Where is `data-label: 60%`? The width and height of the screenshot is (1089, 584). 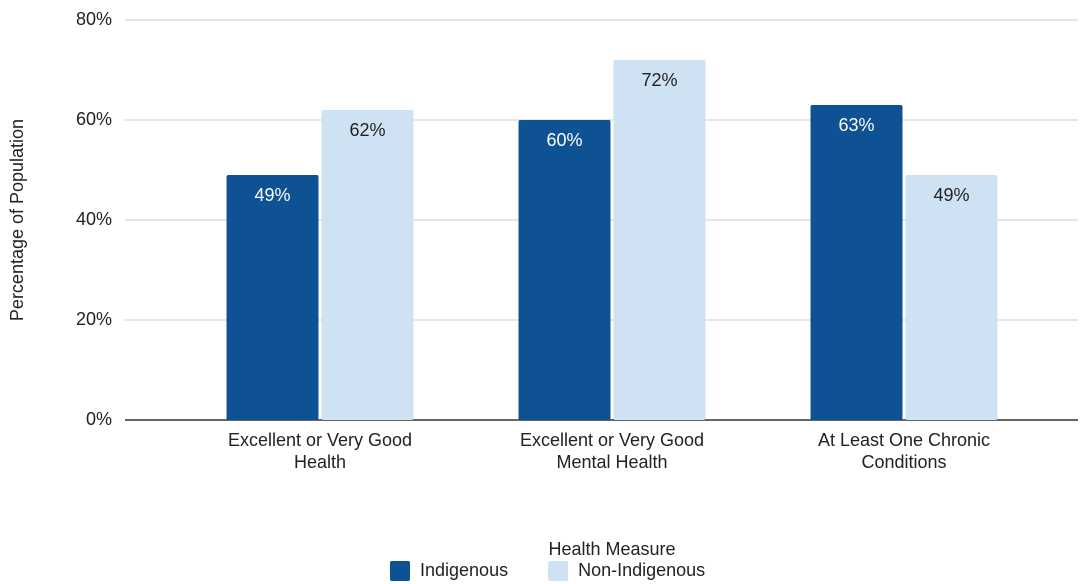 data-label: 60% is located at coordinates (564, 140).